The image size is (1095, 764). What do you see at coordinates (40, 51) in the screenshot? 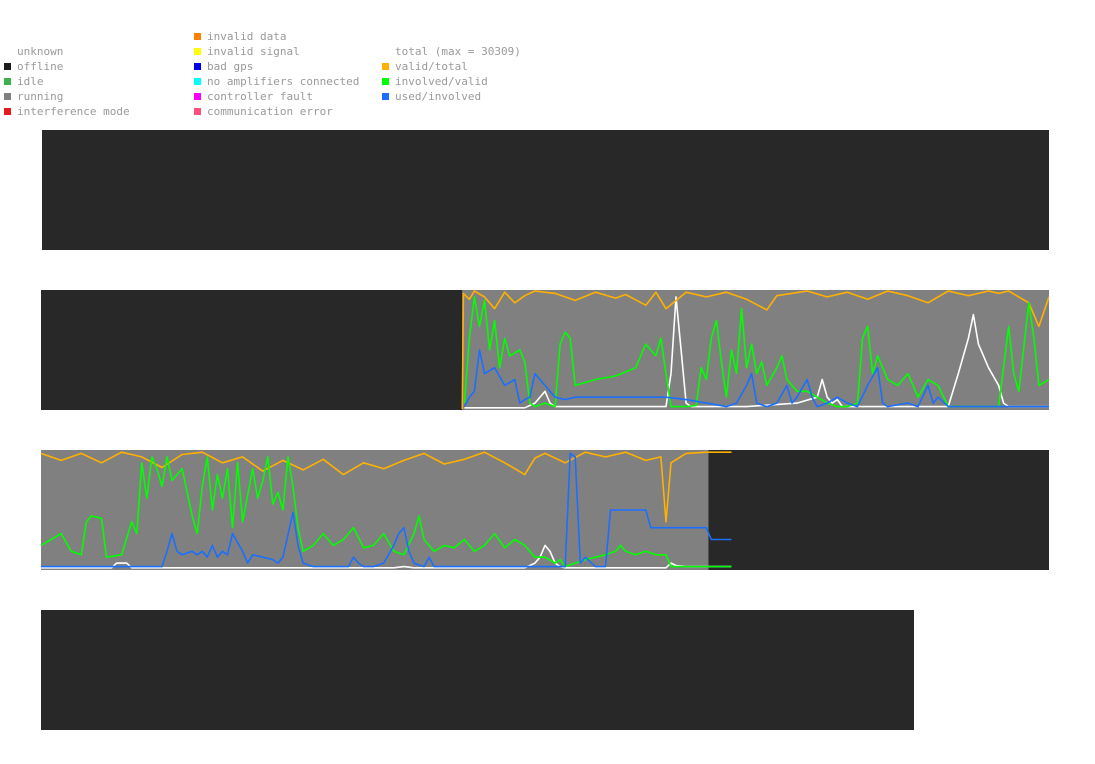
I see `legend-label: unknown` at bounding box center [40, 51].